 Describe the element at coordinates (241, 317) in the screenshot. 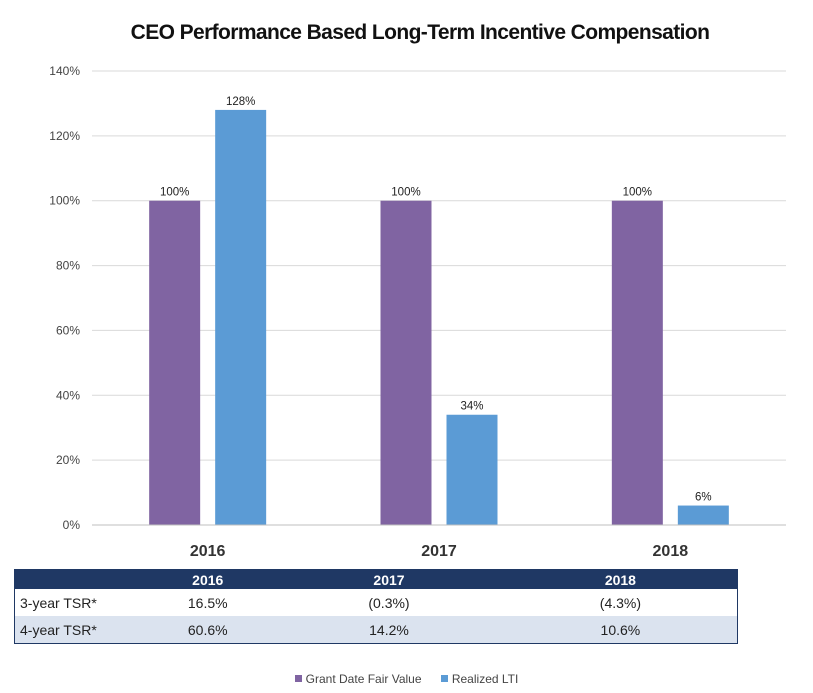

I see `bar-realized-lti-2016` at that location.